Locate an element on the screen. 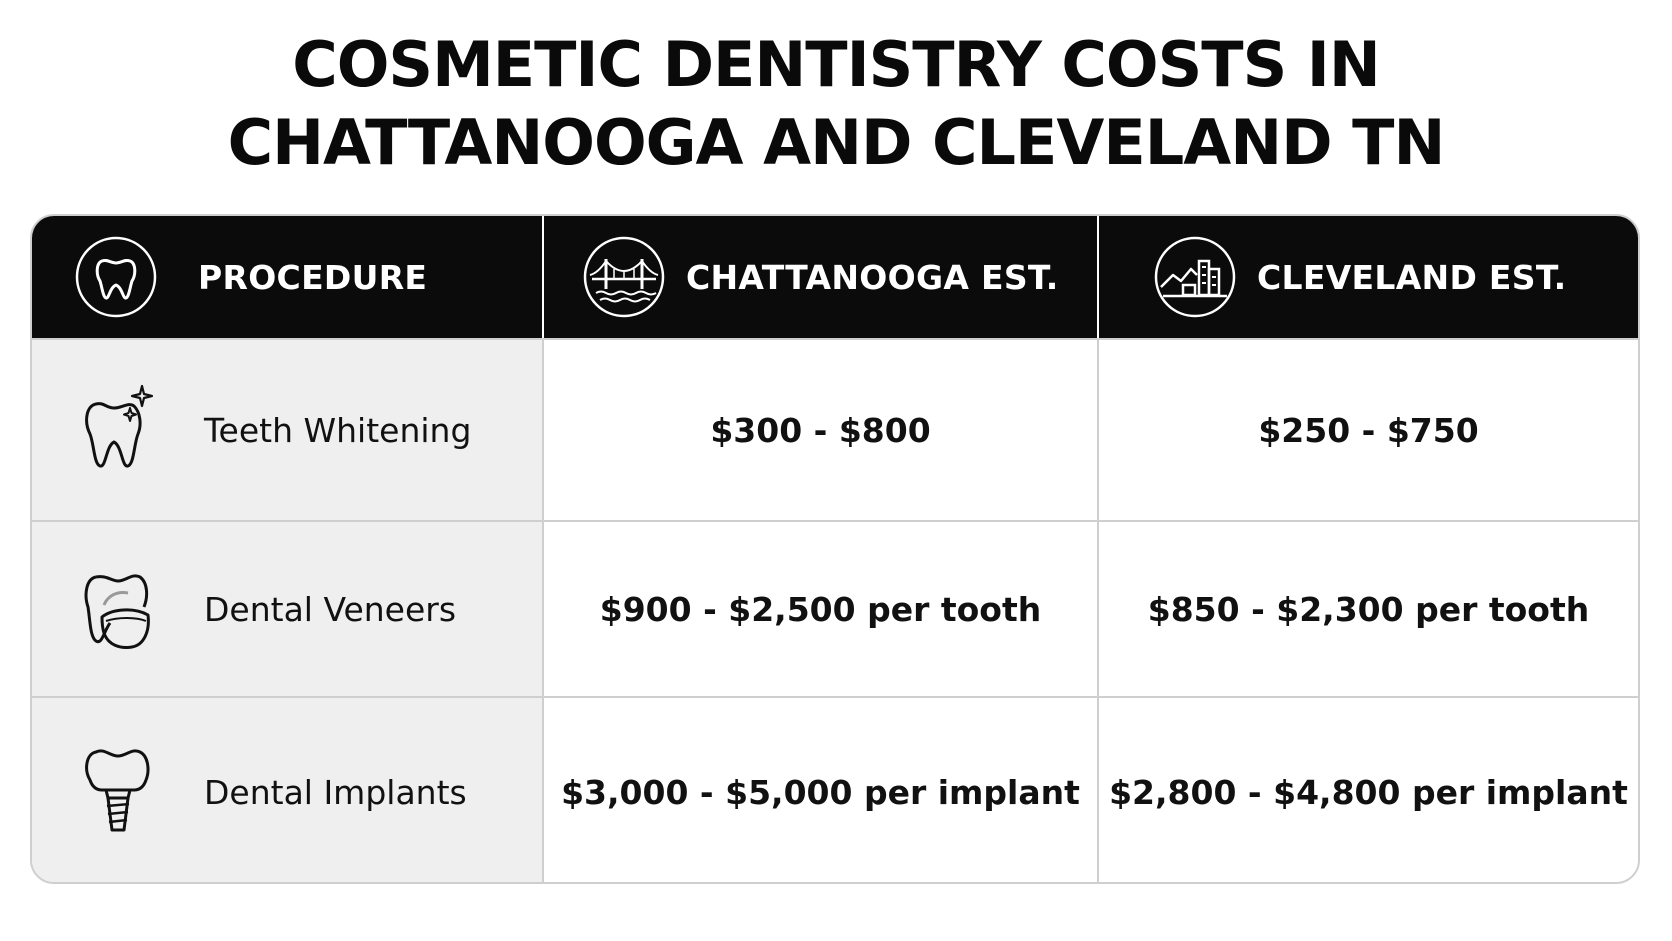  procedure-name: Dental Veneers is located at coordinates (330, 609).